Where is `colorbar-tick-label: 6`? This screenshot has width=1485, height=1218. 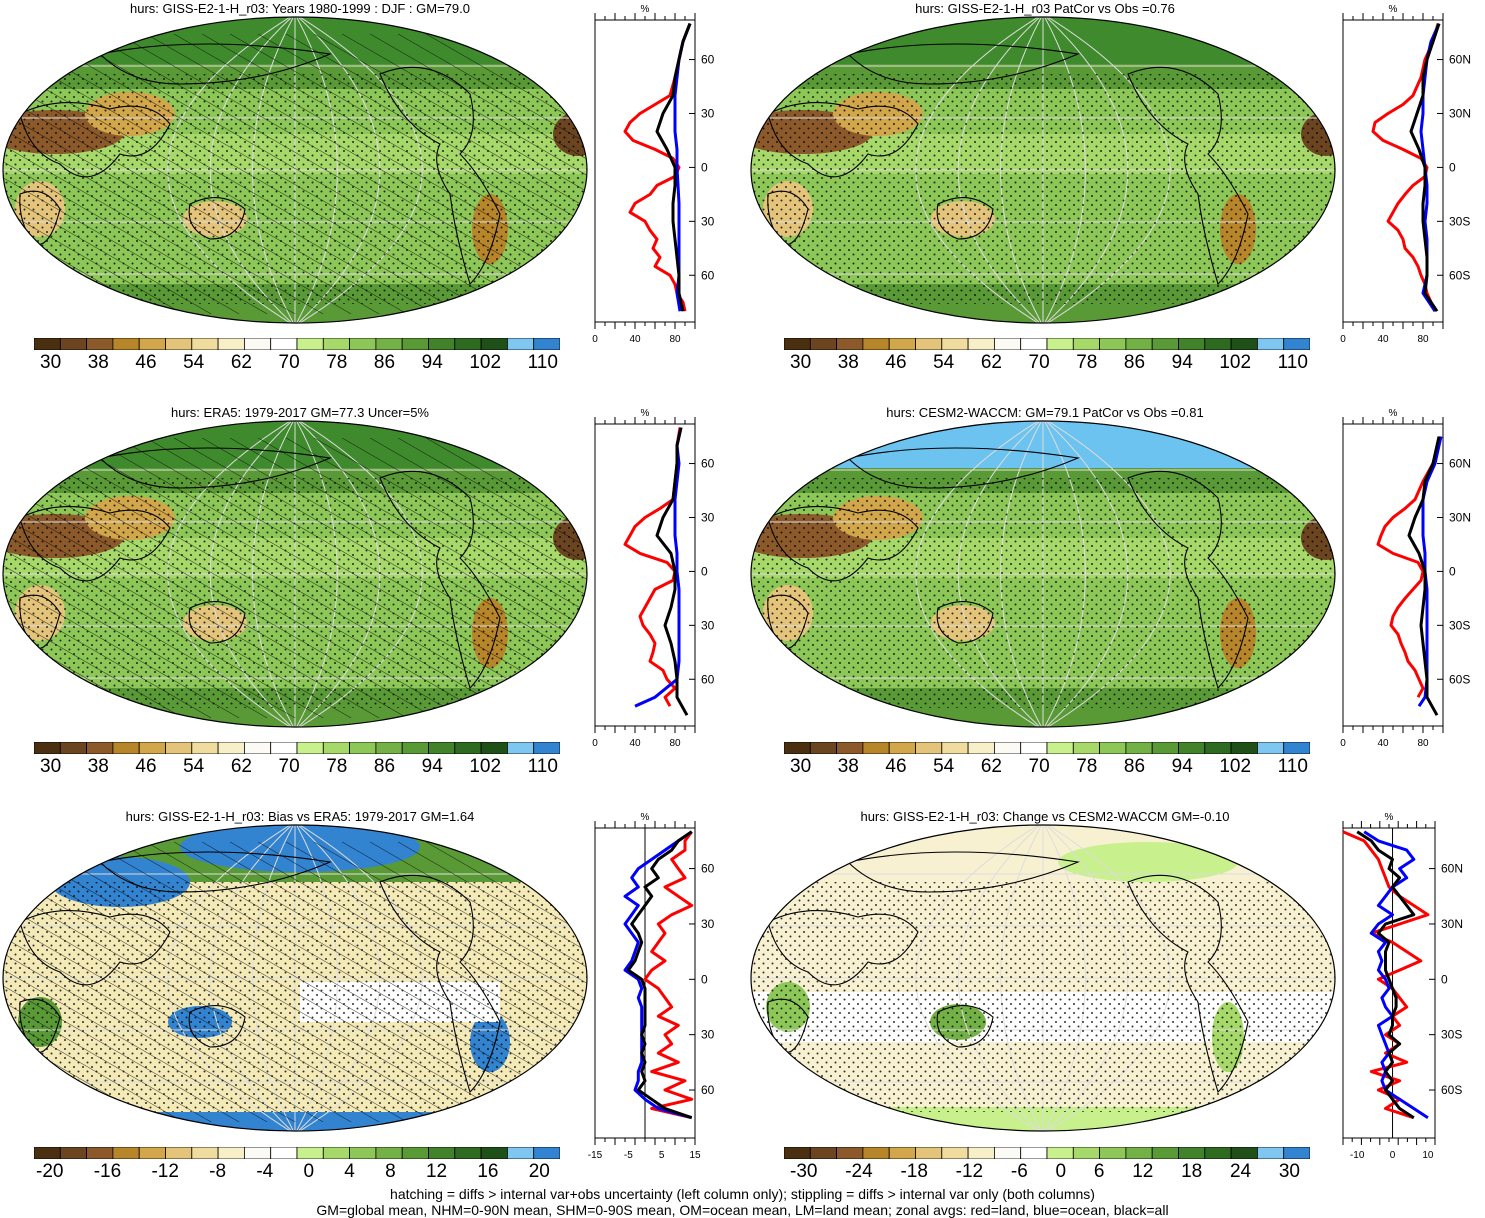 colorbar-tick-label: 6 is located at coordinates (1099, 1171).